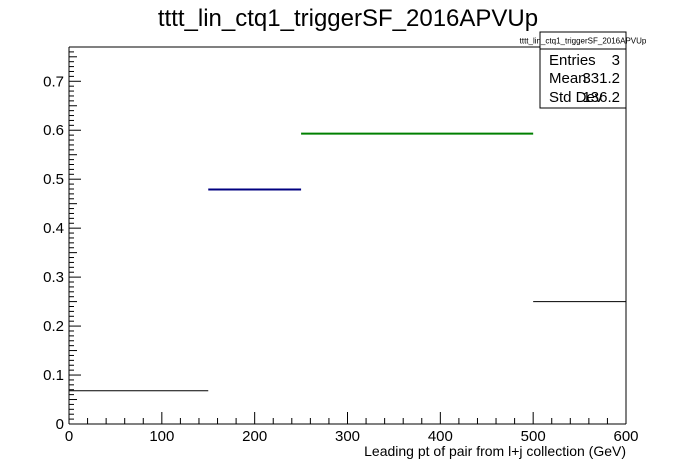 This screenshot has height=472, width=696. Describe the element at coordinates (53, 375) in the screenshot. I see `y-tick-label: 0.1` at that location.